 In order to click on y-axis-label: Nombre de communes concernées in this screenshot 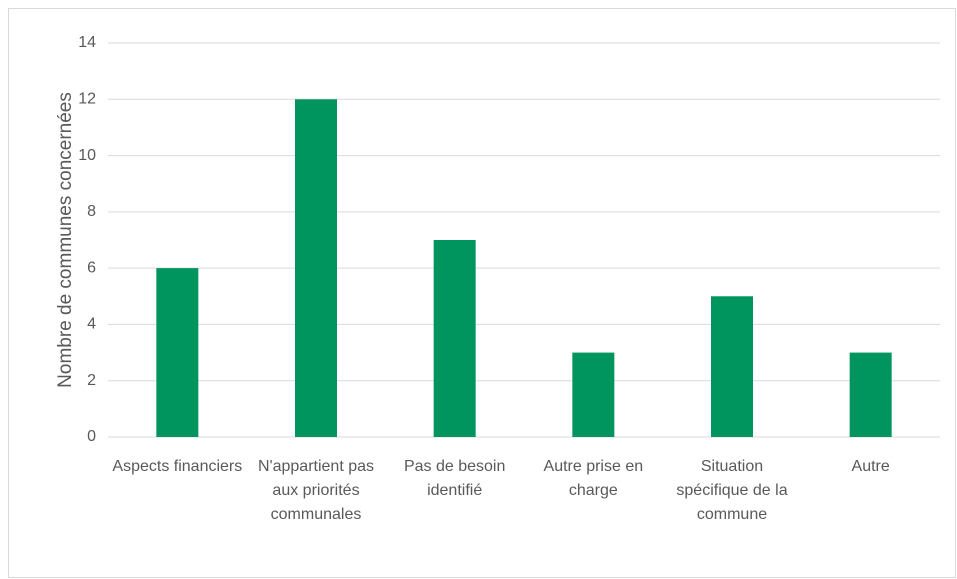, I will do `click(65, 240)`.